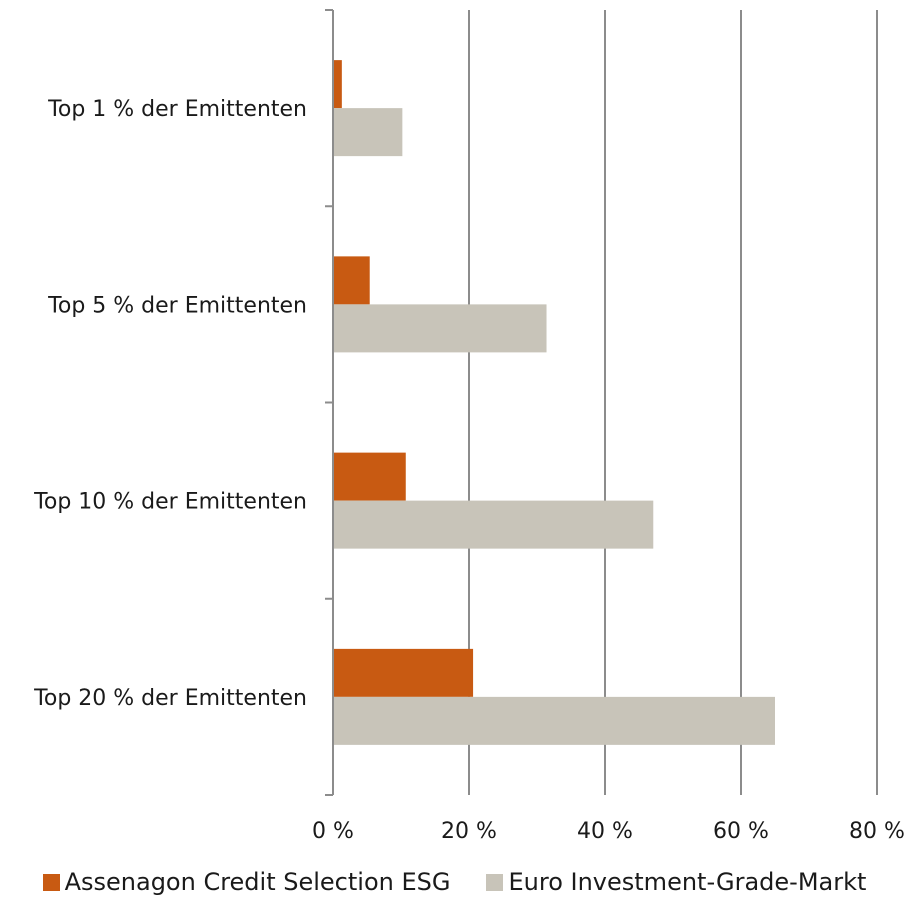 The image size is (909, 912). I want to click on category-label: Top 10 % der Emittenten, so click(170, 502).